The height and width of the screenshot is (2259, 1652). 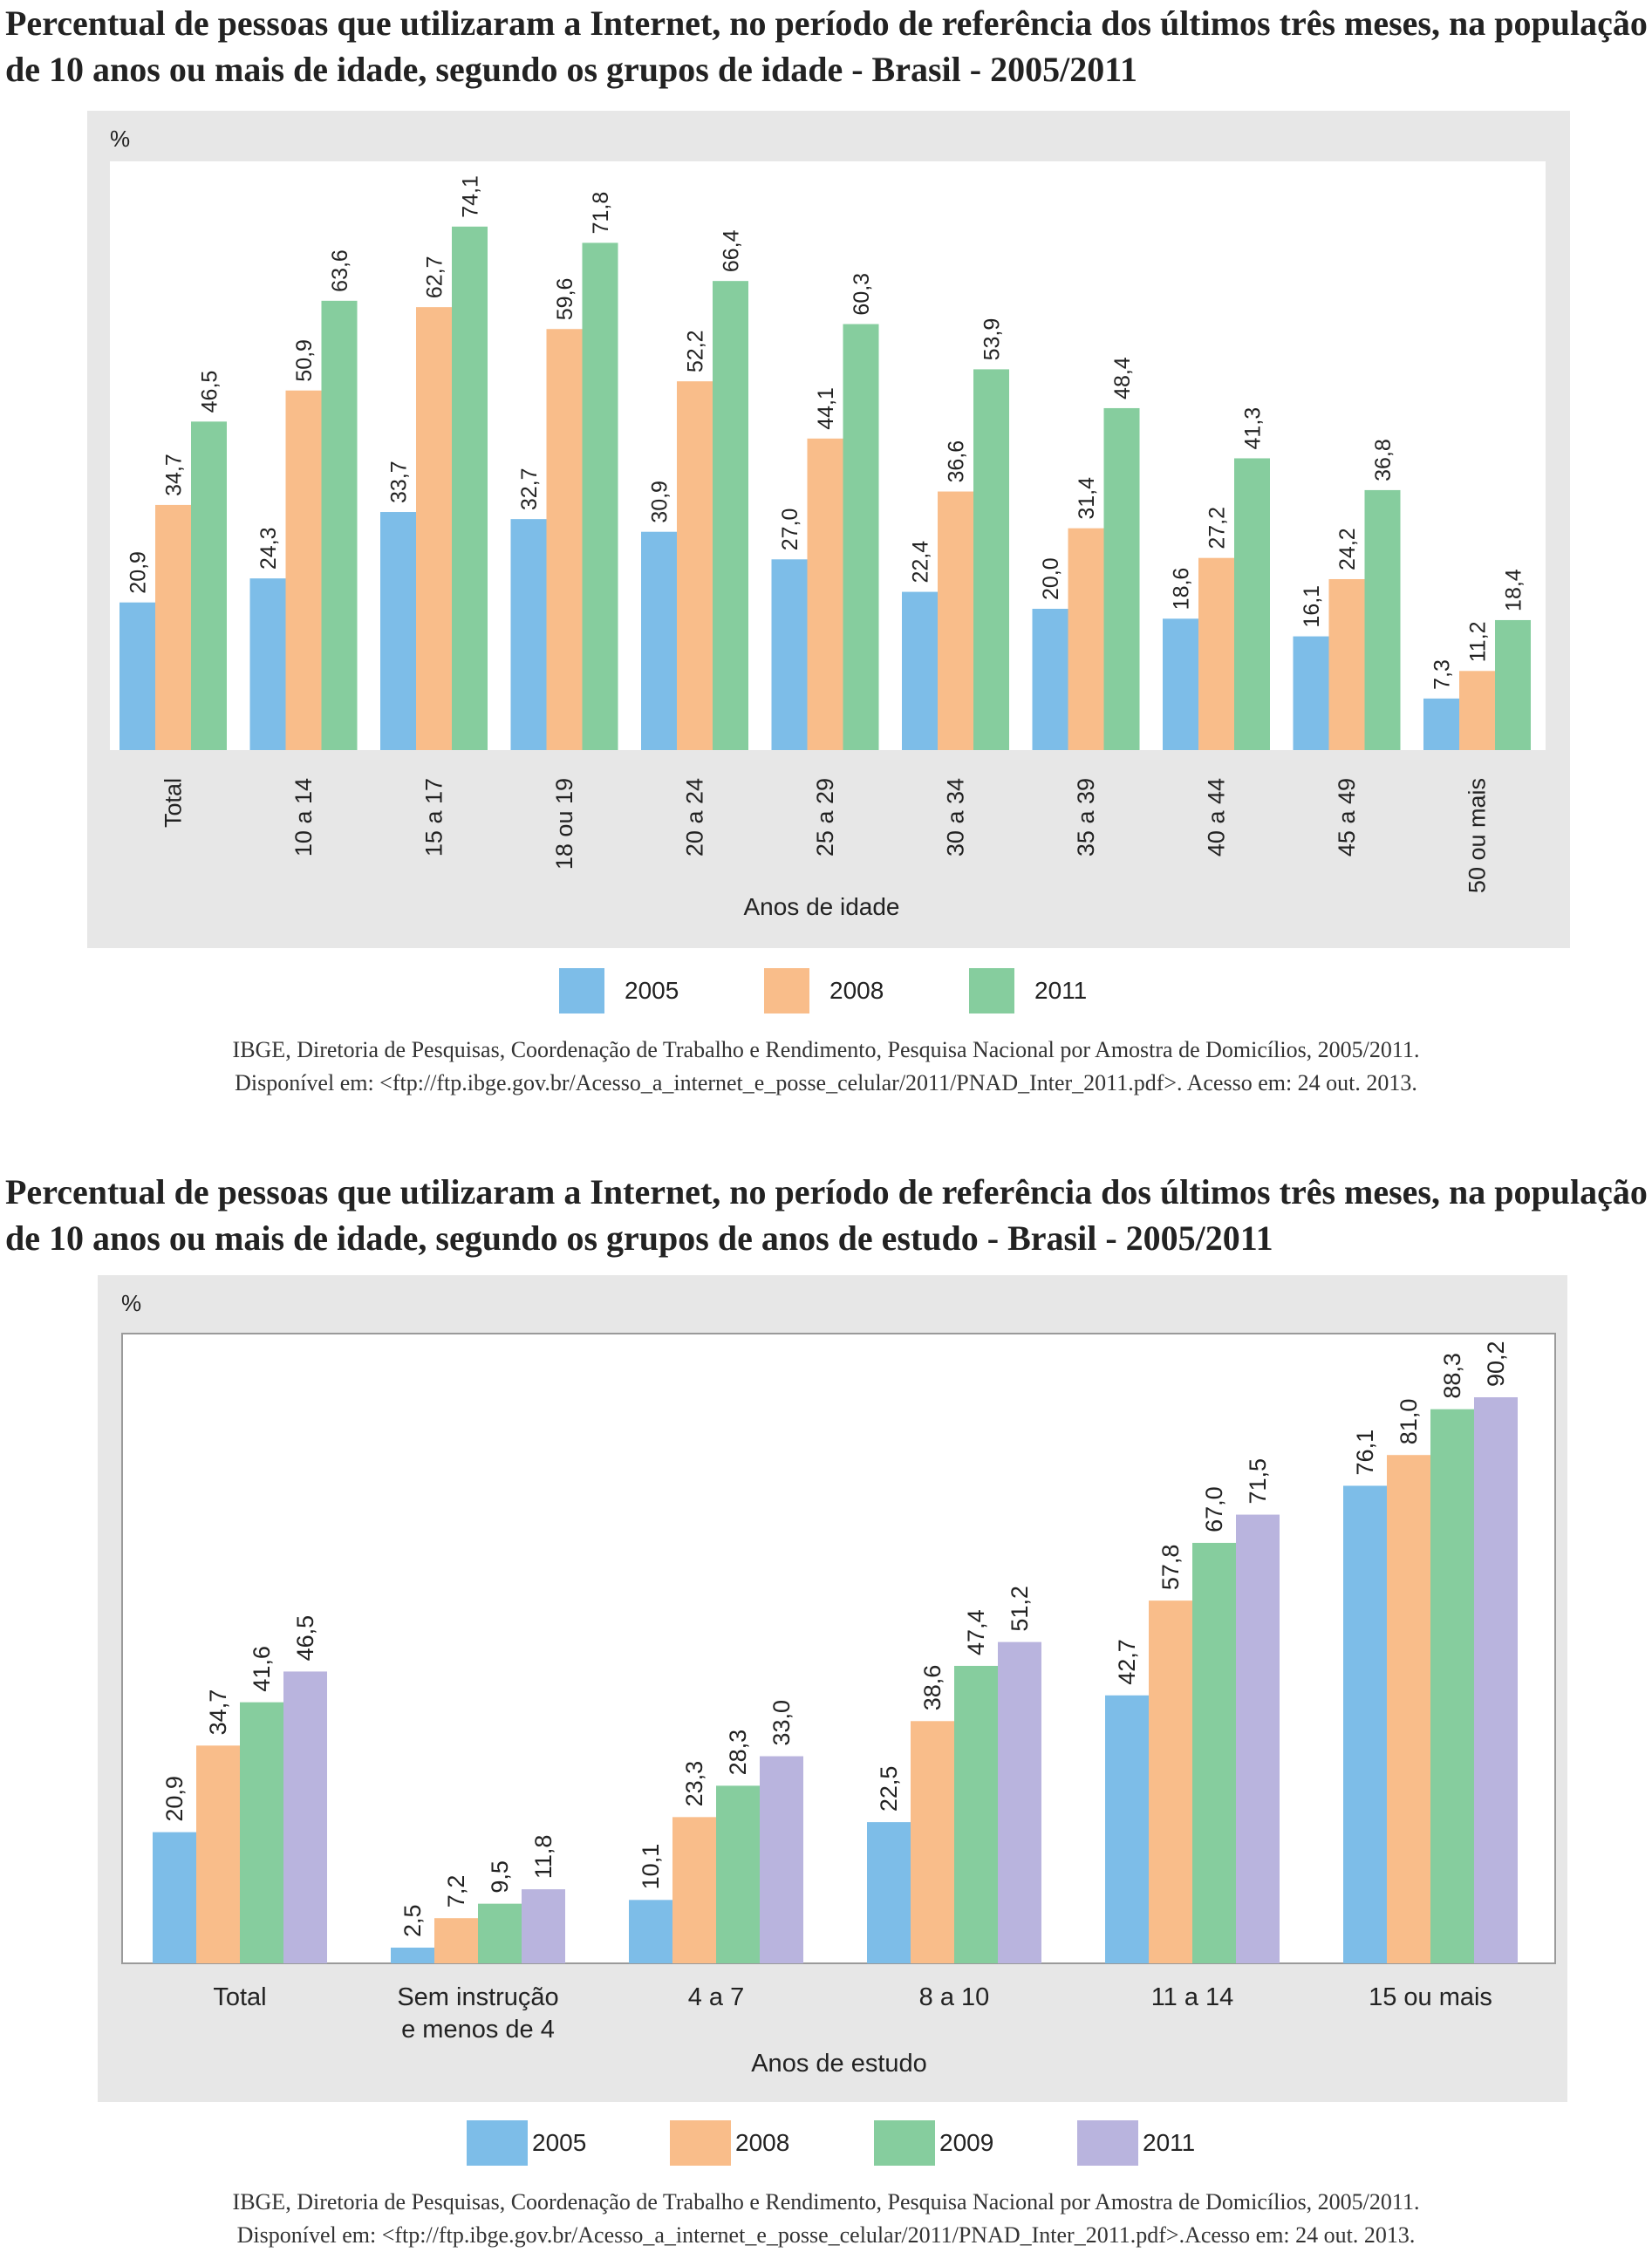 What do you see at coordinates (1452, 1376) in the screenshot?
I see `chart-2-data-label: 88,3` at bounding box center [1452, 1376].